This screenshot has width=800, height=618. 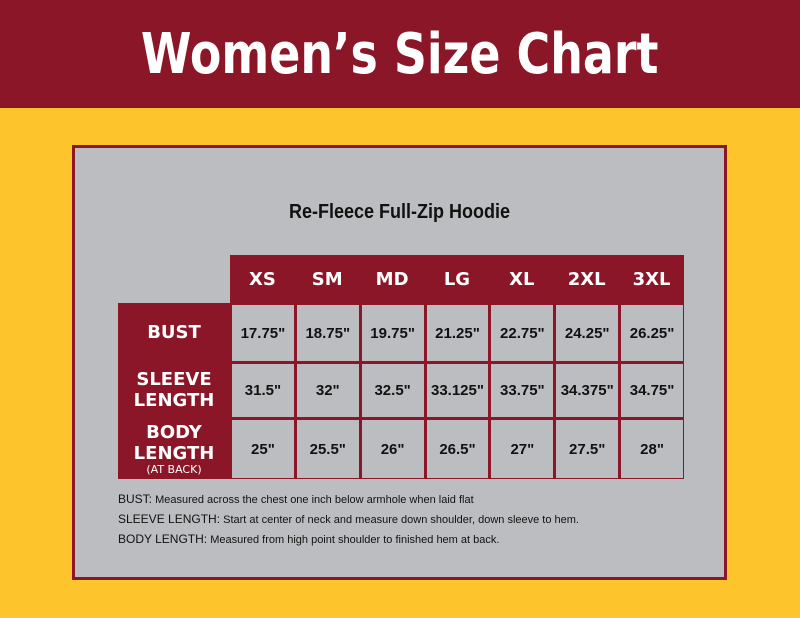 I want to click on table-cell: 28", so click(x=652, y=449).